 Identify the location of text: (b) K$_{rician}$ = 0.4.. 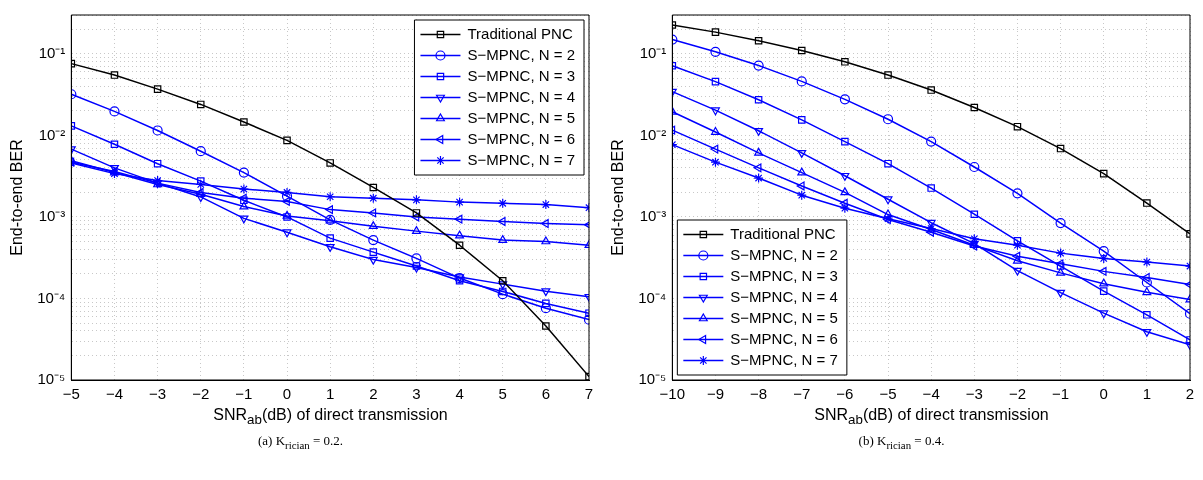
(901, 442).